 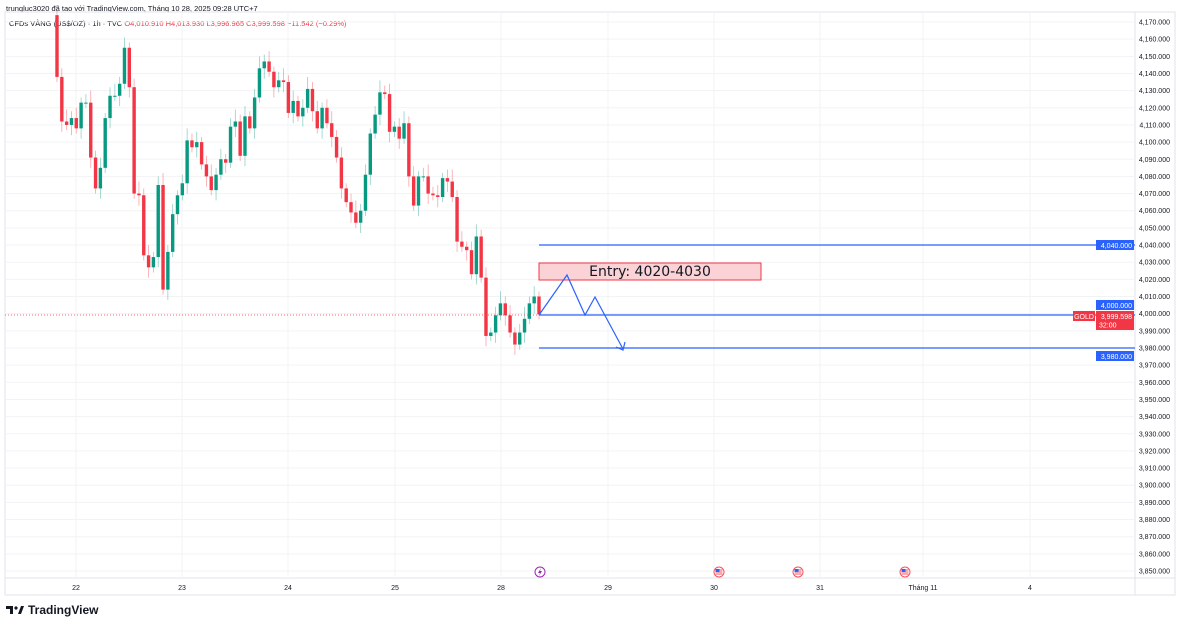 What do you see at coordinates (1154, 331) in the screenshot?
I see `price-tick-label: 3,990.000` at bounding box center [1154, 331].